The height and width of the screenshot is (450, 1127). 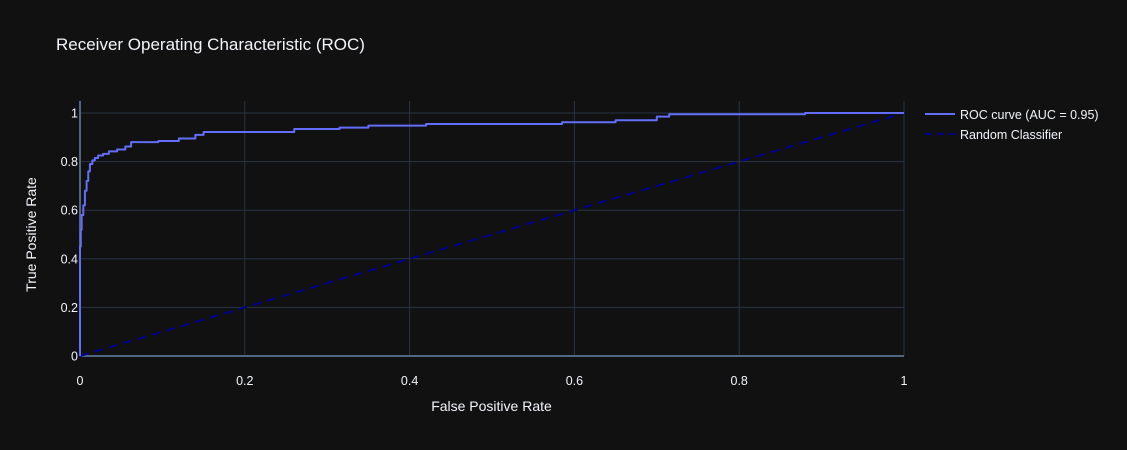 What do you see at coordinates (574, 381) in the screenshot?
I see `x-tick-label: 0.6` at bounding box center [574, 381].